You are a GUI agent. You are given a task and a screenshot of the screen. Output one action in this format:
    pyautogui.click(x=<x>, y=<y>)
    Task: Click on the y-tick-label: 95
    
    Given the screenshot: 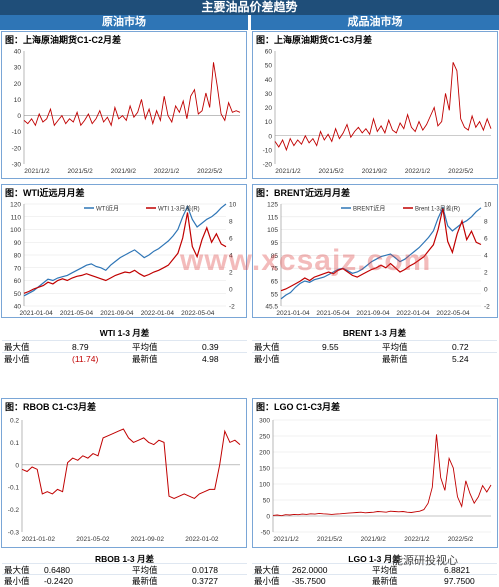 What is the action you would take?
    pyautogui.click(x=275, y=243)
    